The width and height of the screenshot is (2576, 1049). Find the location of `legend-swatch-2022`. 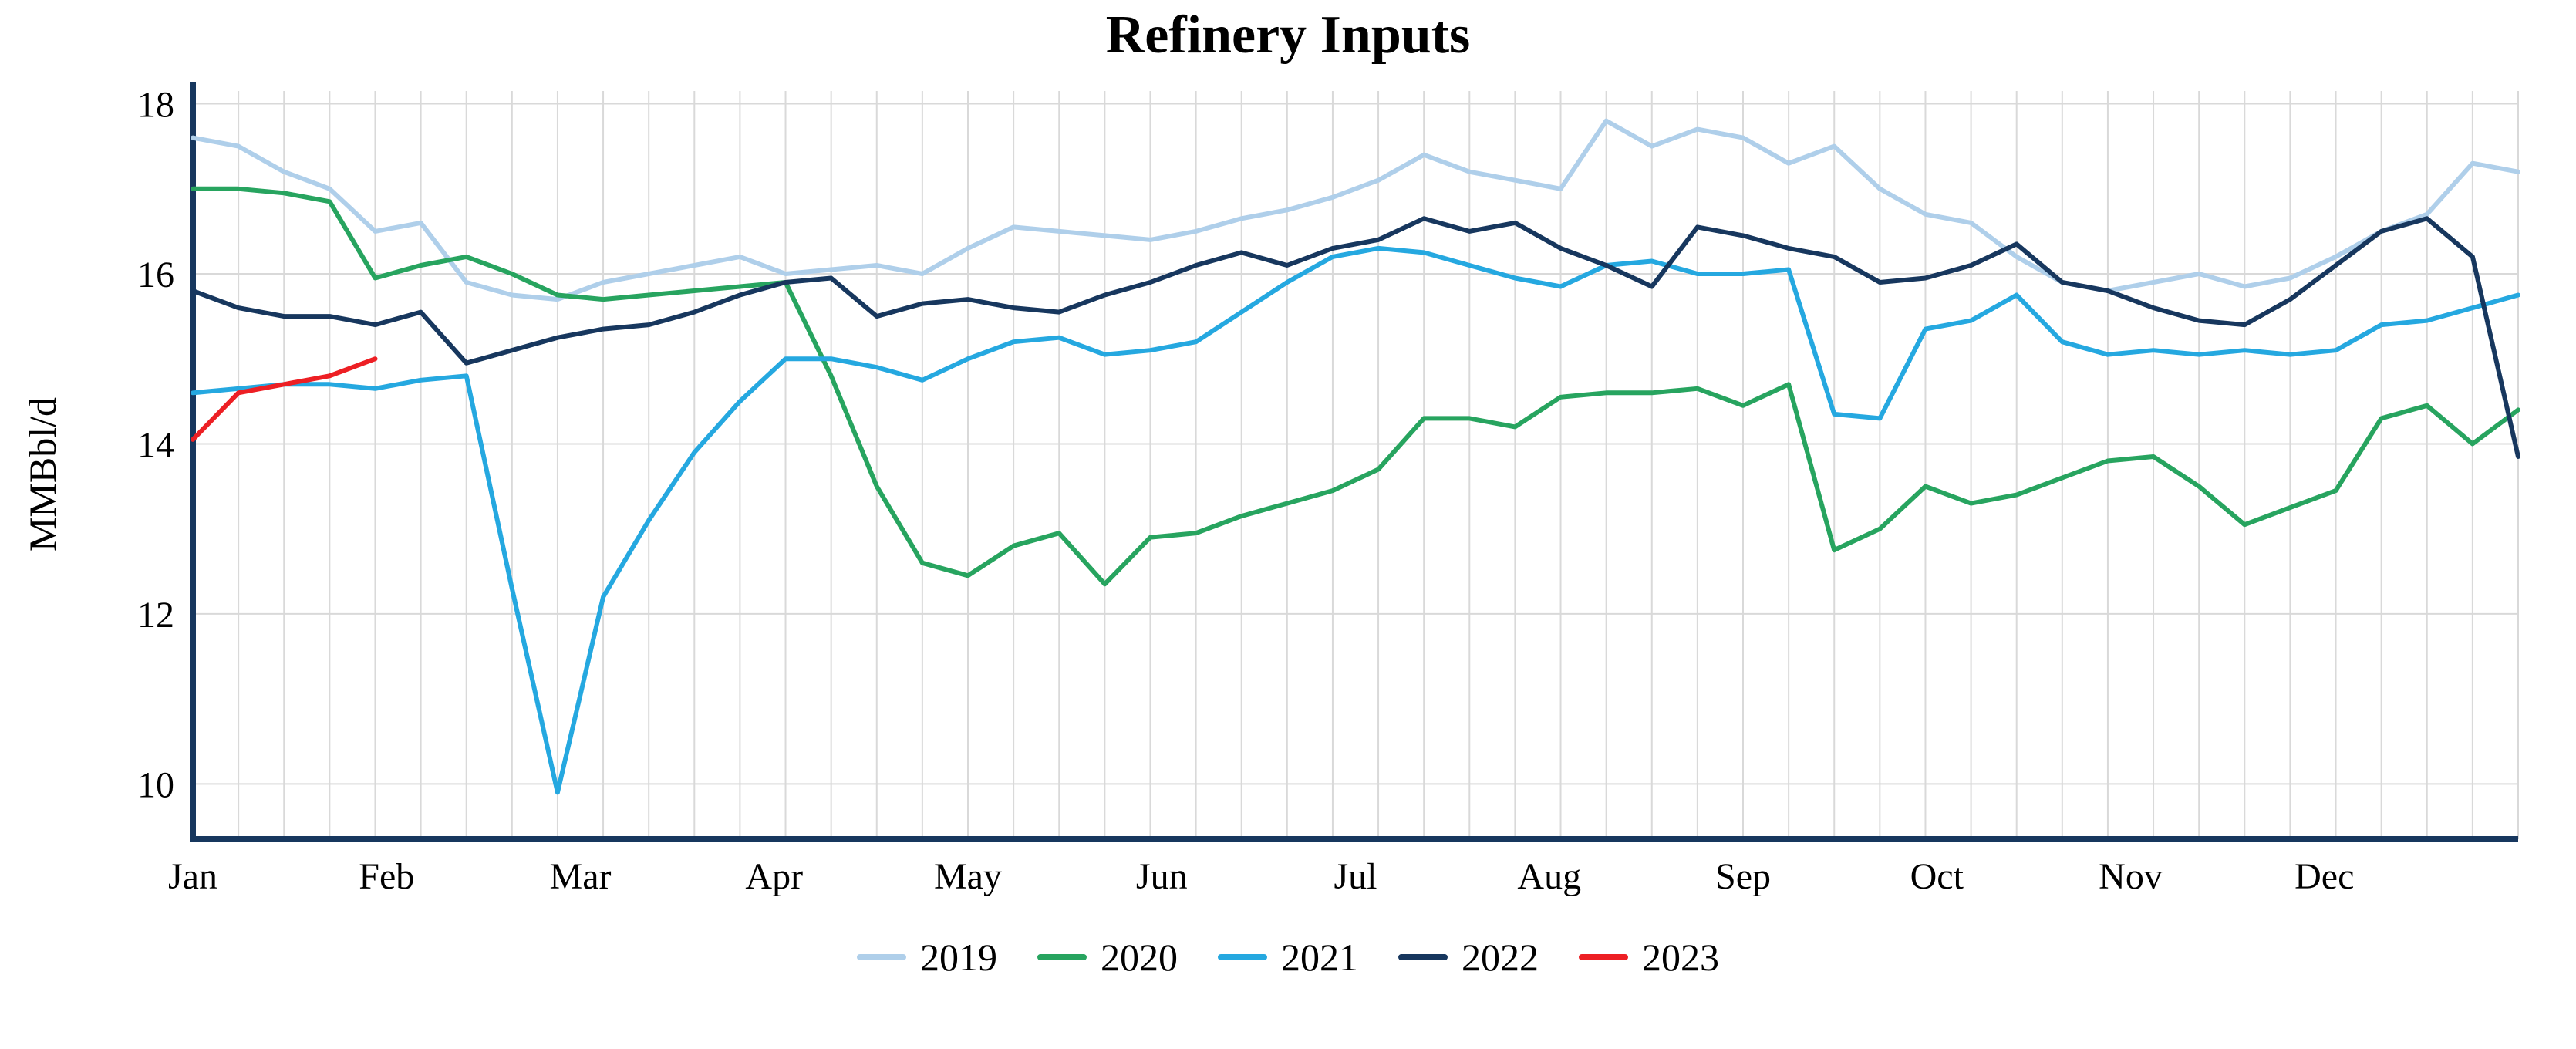

legend-swatch-2022 is located at coordinates (1423, 957).